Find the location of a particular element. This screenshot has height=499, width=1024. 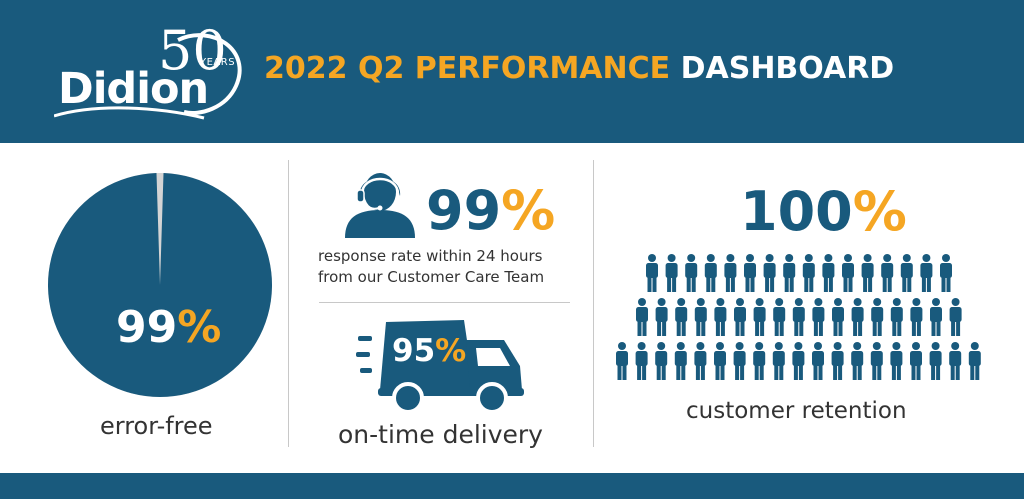

response-rate-number: 99 is located at coordinates (464, 210).